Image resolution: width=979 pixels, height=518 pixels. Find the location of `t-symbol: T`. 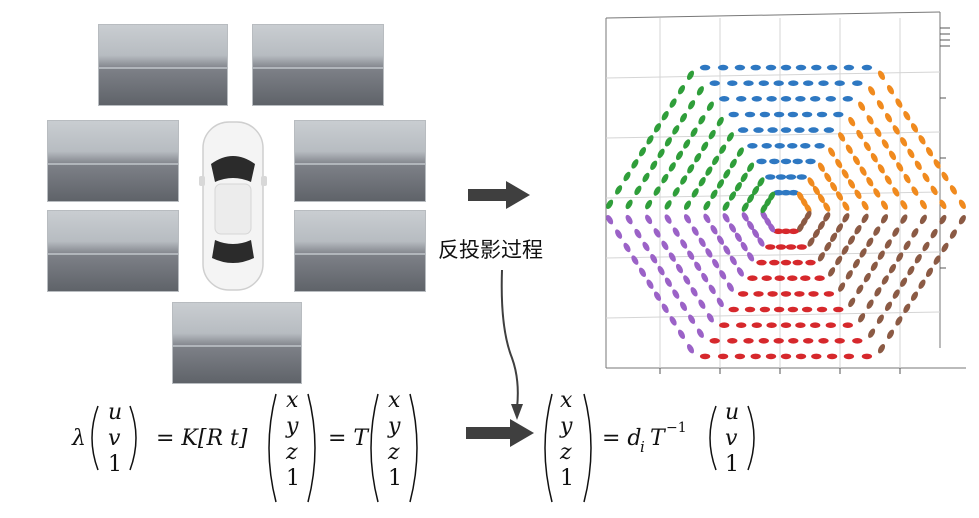

t-symbol: T is located at coordinates (657, 438).